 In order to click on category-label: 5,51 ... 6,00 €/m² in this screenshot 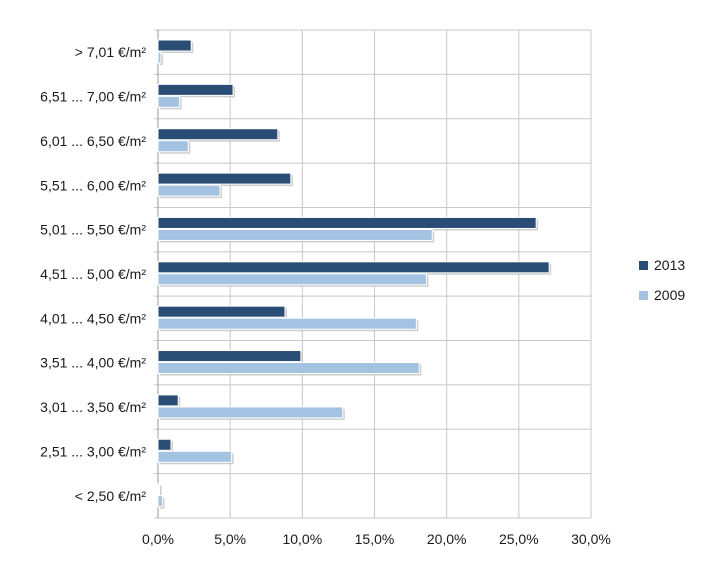, I will do `click(93, 185)`.